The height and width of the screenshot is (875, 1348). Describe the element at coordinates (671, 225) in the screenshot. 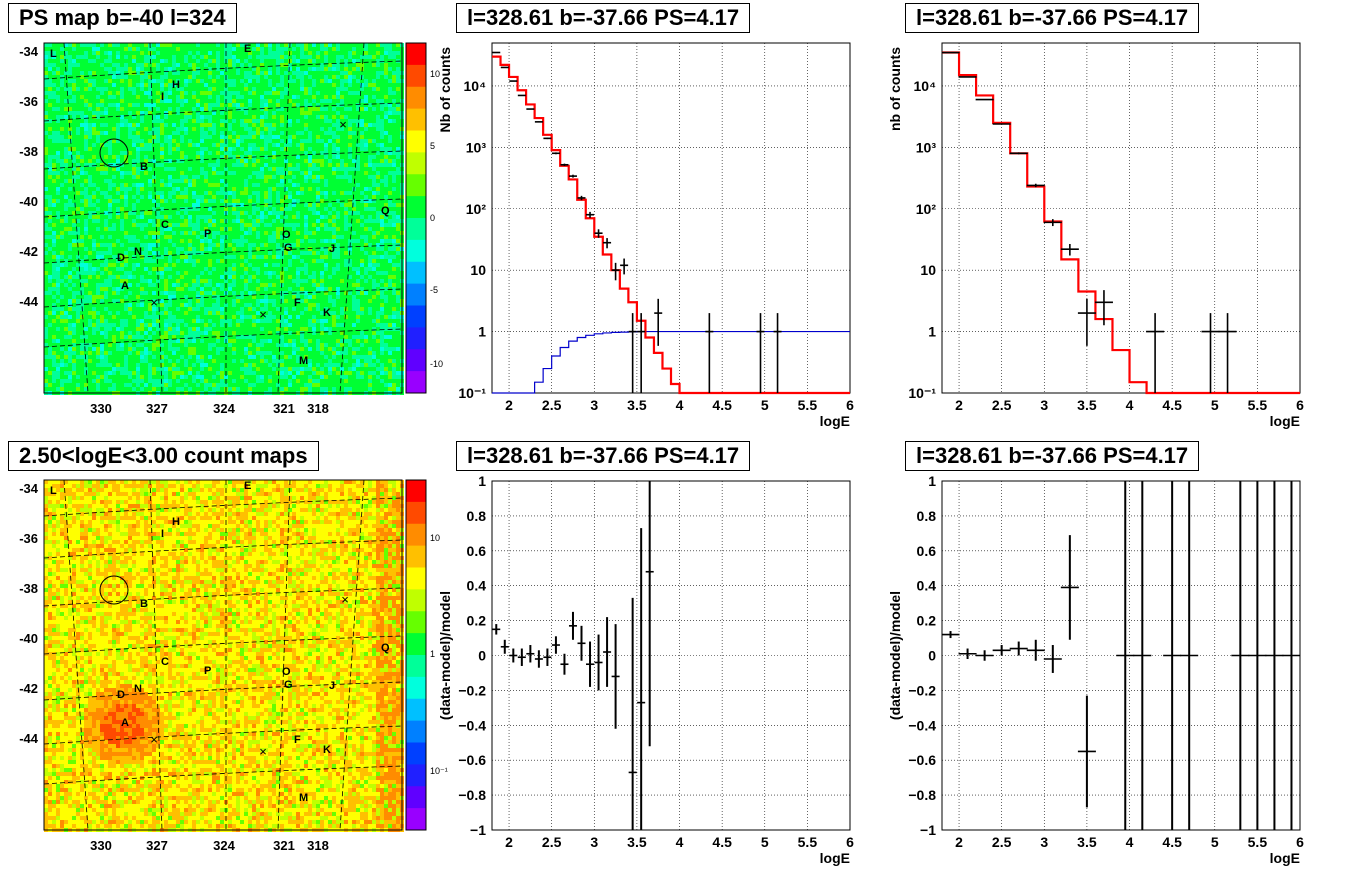

I see `spectrum1-model-line` at that location.